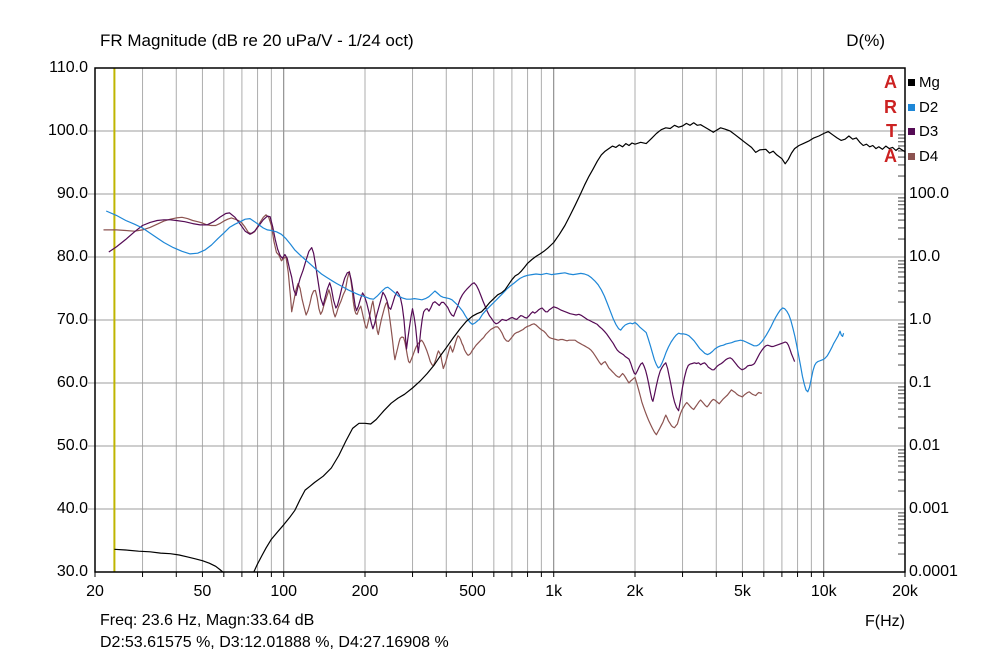  Describe the element at coordinates (365, 591) in the screenshot. I see `x-tick-label: 200` at that location.